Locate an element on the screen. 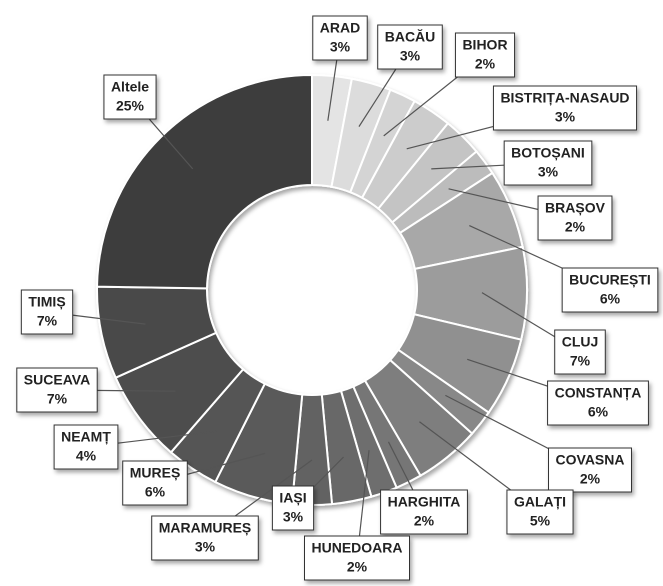 This screenshot has width=663, height=586. data-label: BRAȘOV 2% is located at coordinates (575, 218).